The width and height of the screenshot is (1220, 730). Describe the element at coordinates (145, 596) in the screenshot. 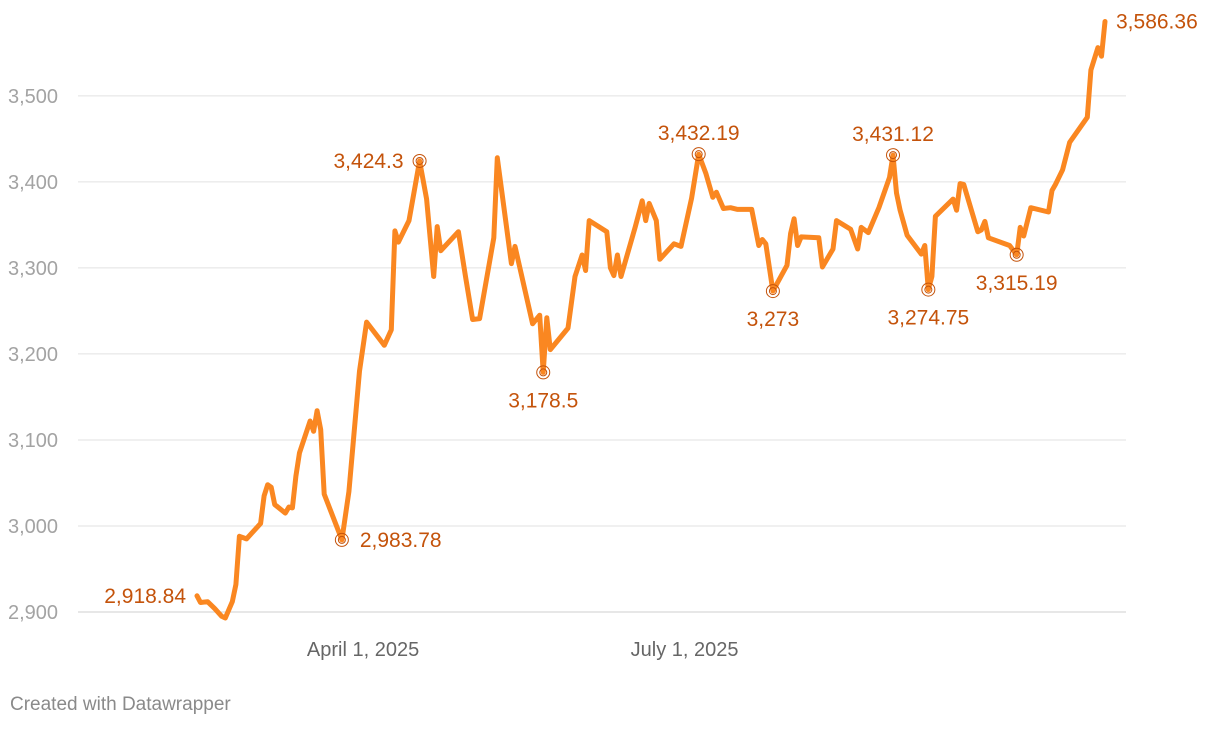

I see `annotation-label: 2,918.84` at that location.